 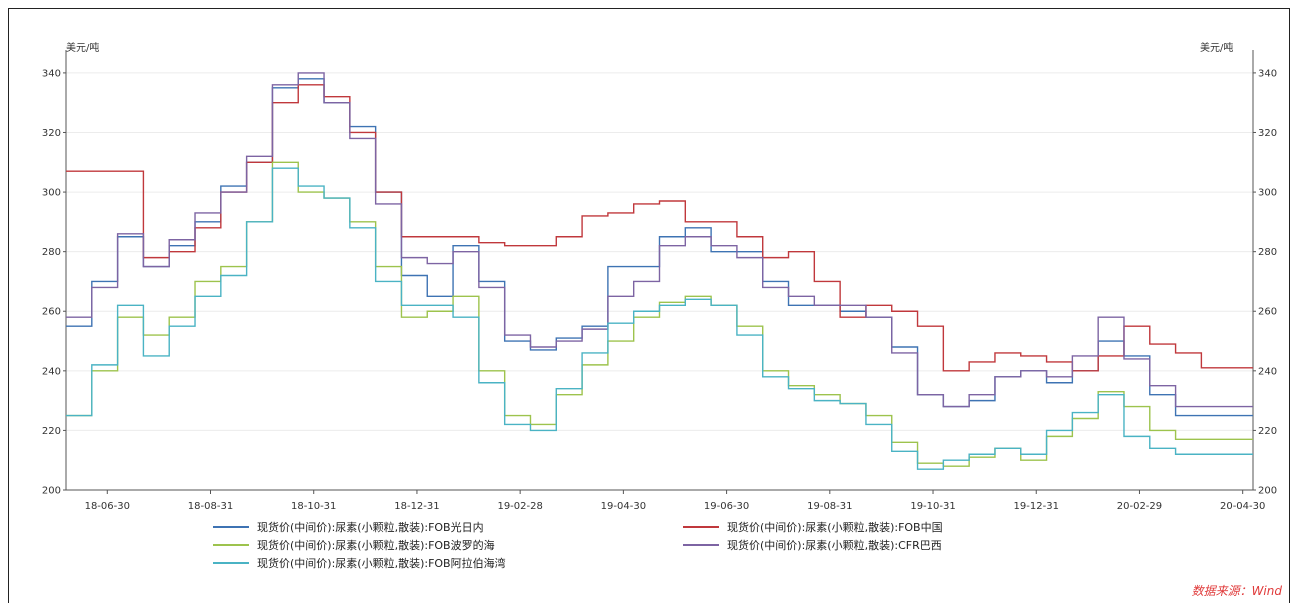 I want to click on x-tick-label: 19-08-31, so click(x=829, y=506).